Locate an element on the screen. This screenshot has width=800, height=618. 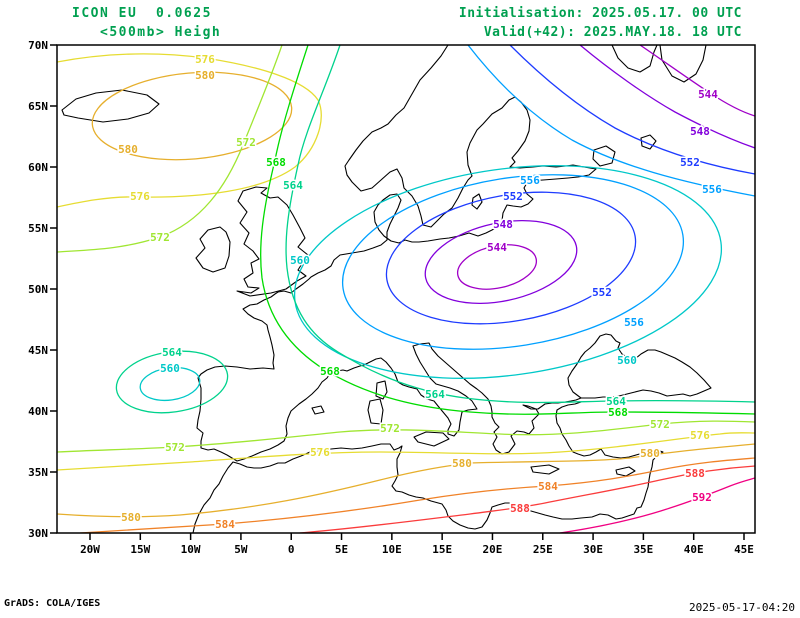
coastline-ireland is located at coordinates (213, 249).